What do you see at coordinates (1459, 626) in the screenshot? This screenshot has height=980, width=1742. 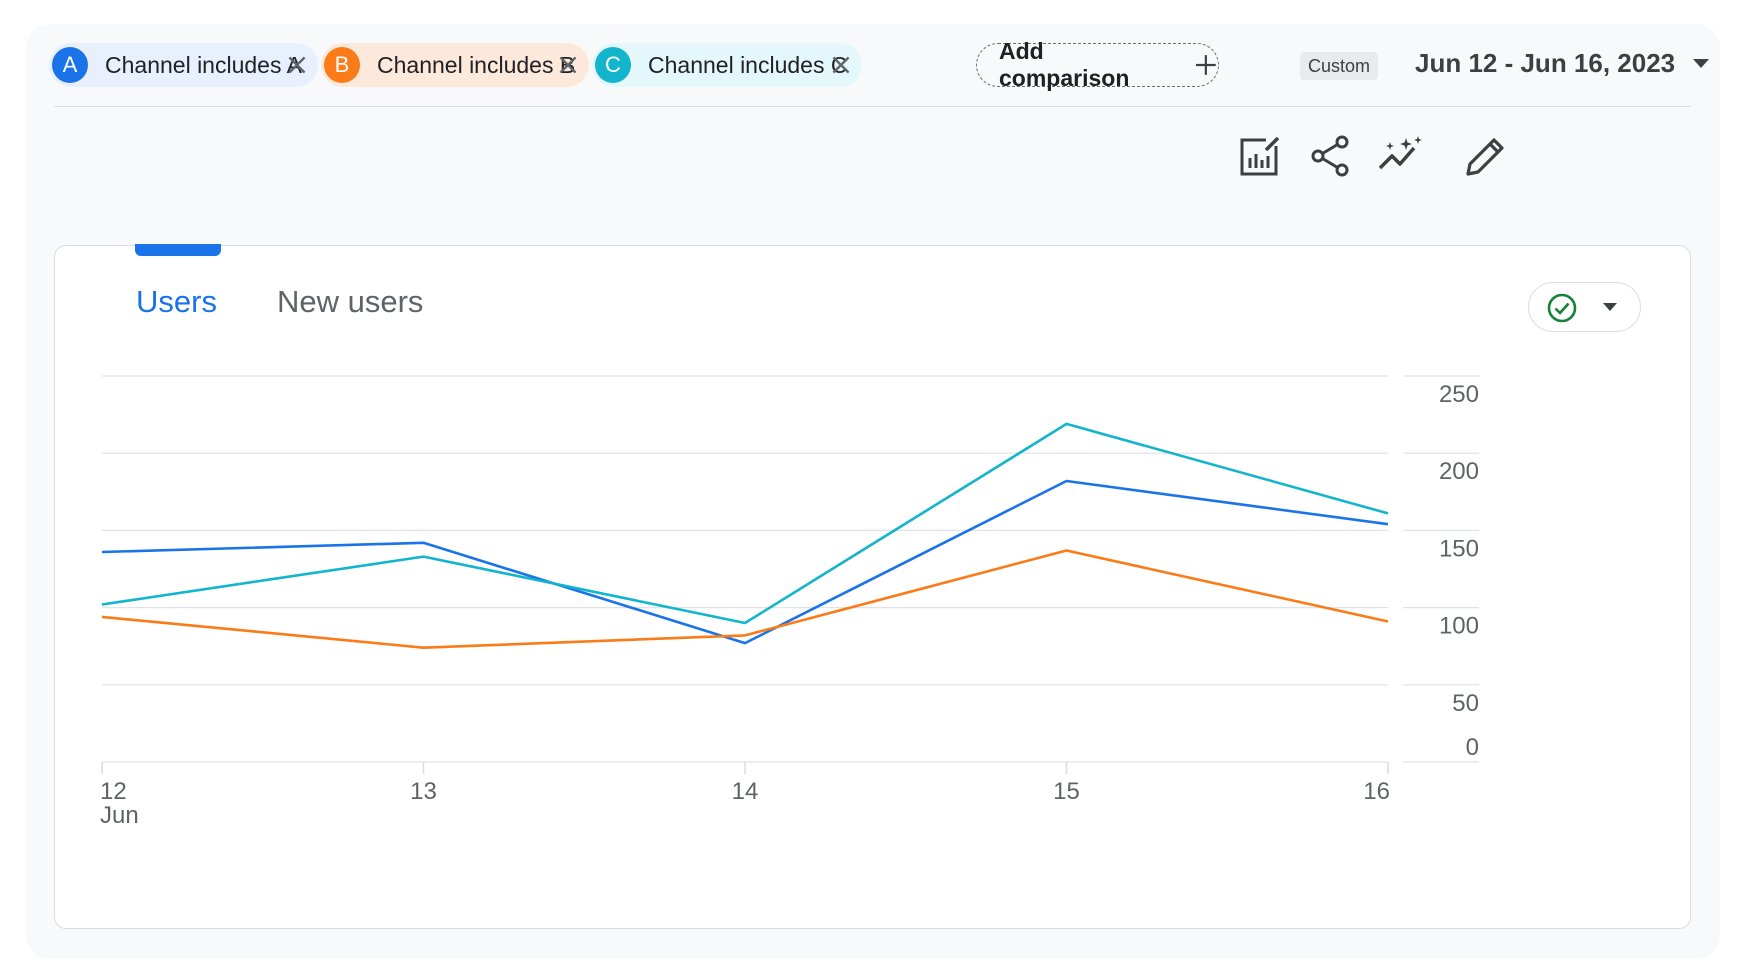 I see `y-tick-label: 100` at bounding box center [1459, 626].